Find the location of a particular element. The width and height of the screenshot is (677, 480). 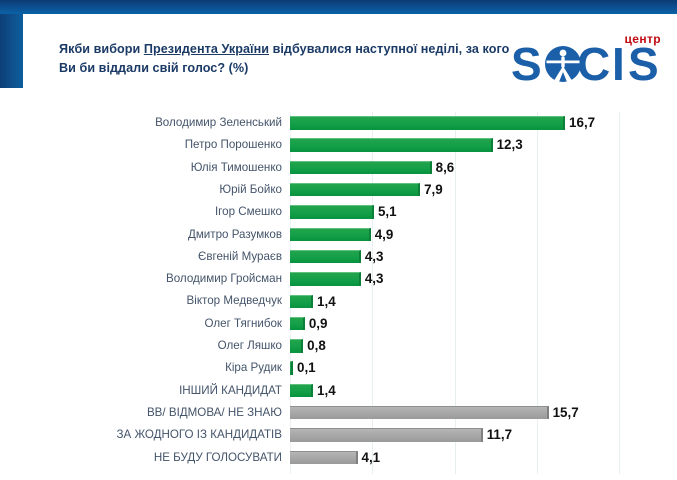

chart-row: Юрій Бойко 7,9 is located at coordinates (338, 190).